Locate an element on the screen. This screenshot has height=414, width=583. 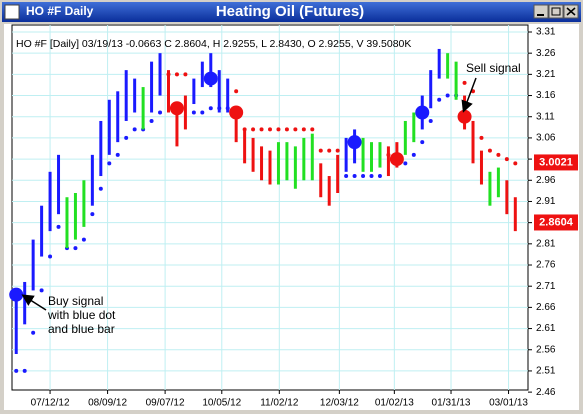
minimize-button is located at coordinates (541, 11).